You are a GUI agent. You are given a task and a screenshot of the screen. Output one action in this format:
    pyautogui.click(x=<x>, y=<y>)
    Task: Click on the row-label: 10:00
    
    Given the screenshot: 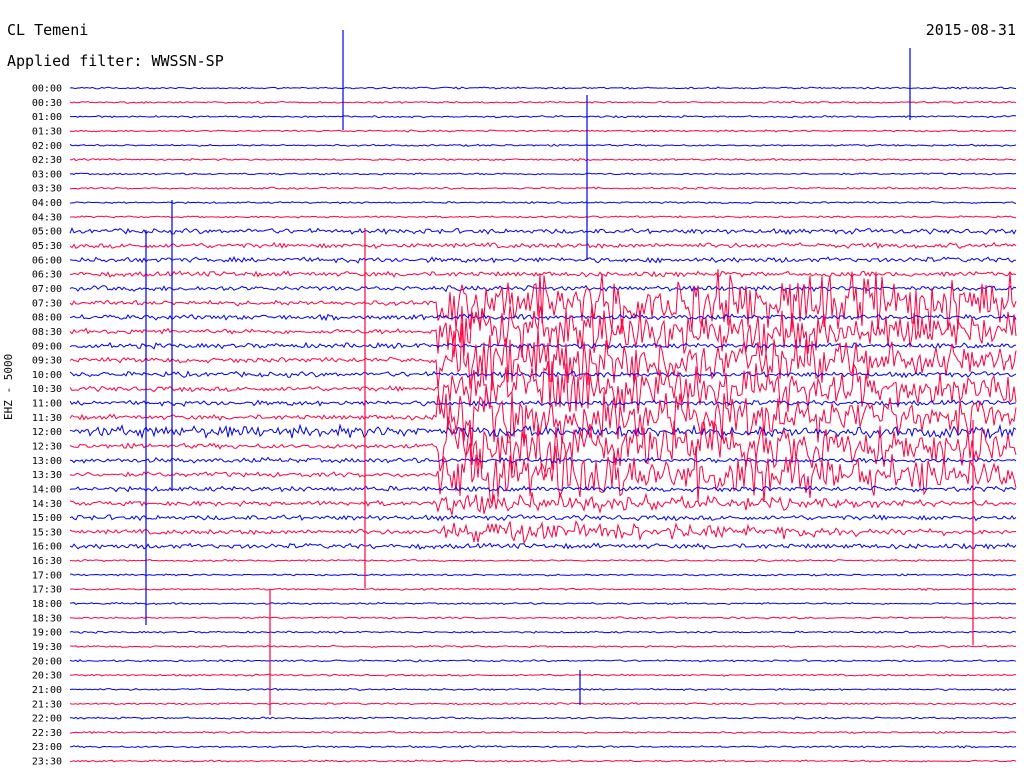 What is the action you would take?
    pyautogui.click(x=47, y=375)
    